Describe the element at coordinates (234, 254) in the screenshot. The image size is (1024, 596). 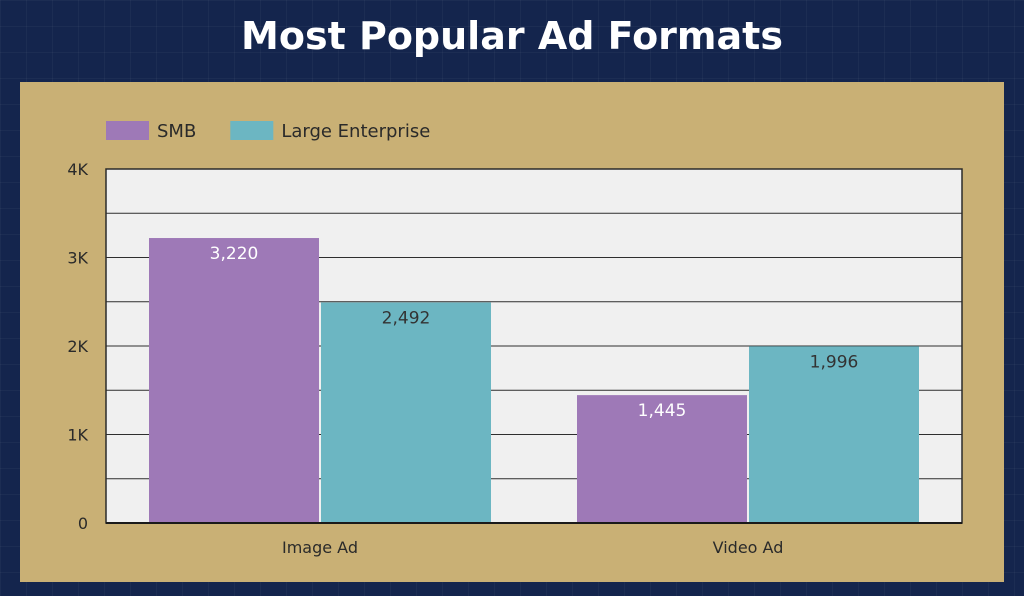
I see `data-label: 3,220` at that location.